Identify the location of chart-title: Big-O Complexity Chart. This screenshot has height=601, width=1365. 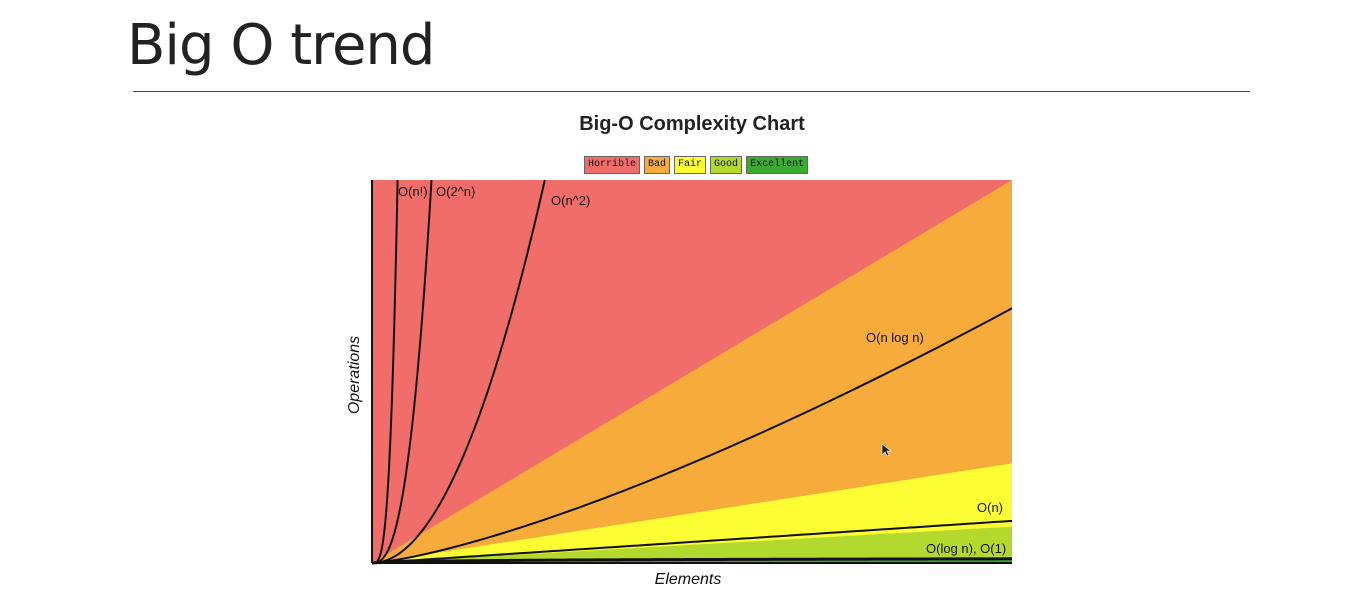
(692, 124).